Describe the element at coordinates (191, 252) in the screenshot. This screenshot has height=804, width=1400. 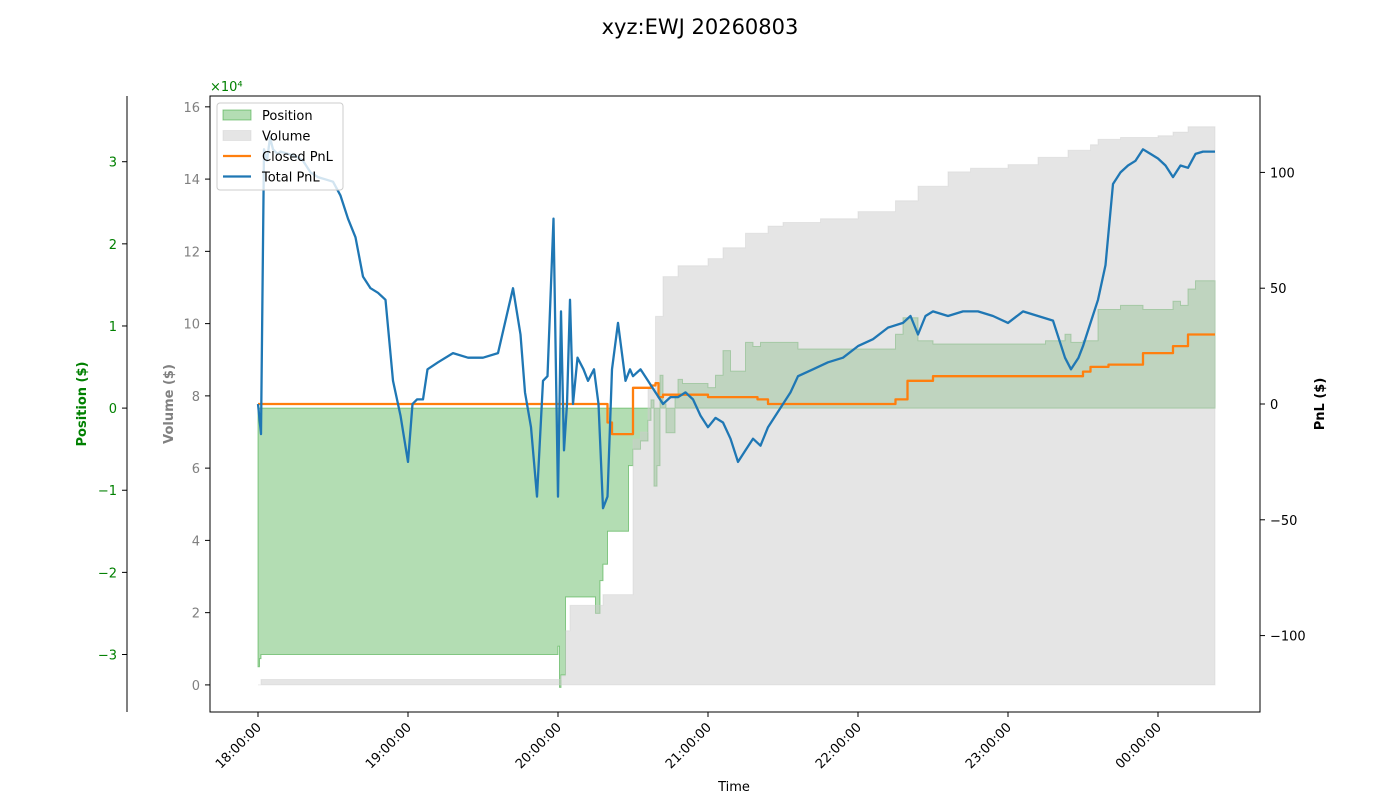
I see `volume-tick-label: 12` at that location.